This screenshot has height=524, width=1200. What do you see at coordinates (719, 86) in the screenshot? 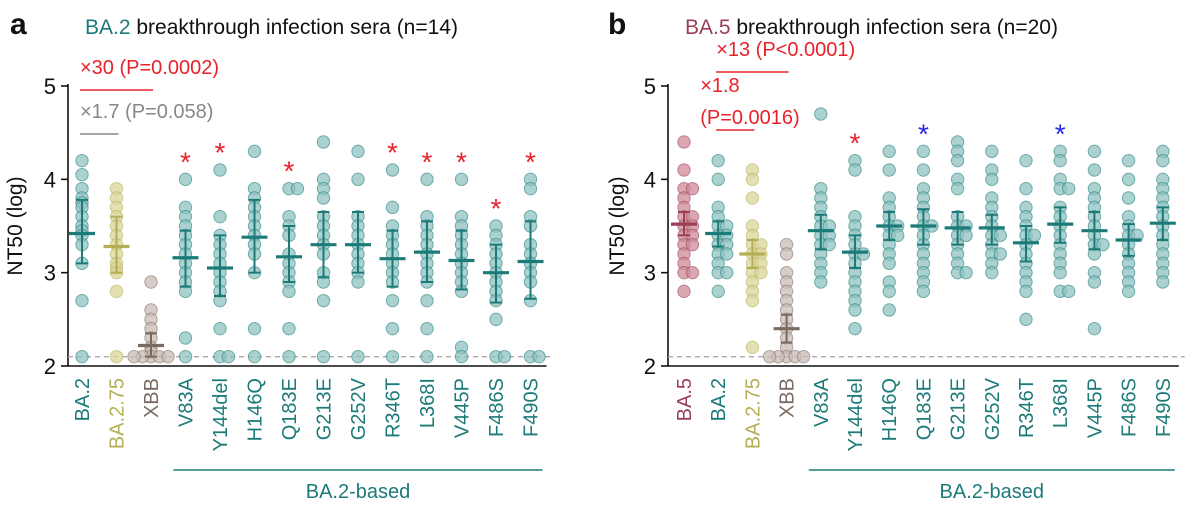
I see `comparison-label: ×1.8` at bounding box center [719, 86].